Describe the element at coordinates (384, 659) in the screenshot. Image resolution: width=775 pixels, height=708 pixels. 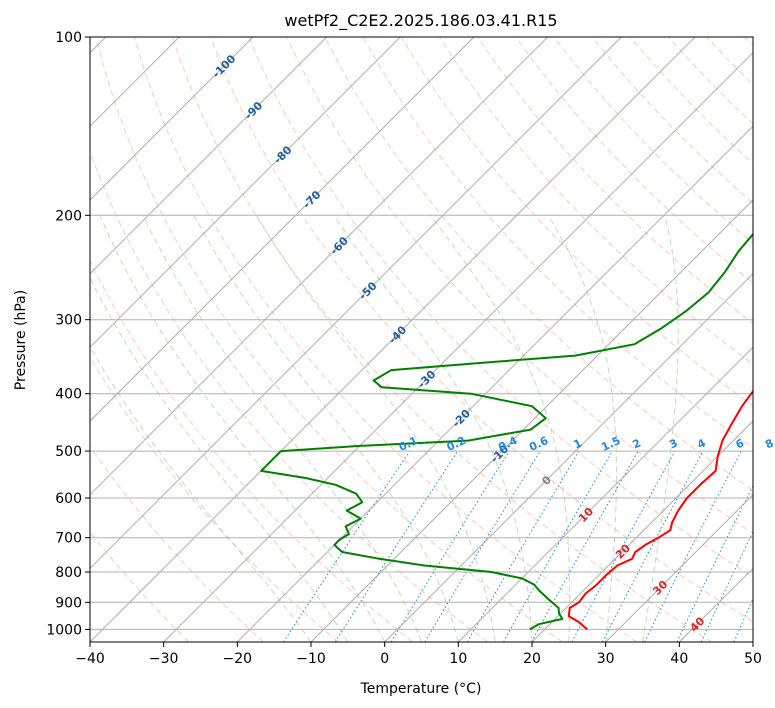
I see `x-tick-label: 0` at that location.